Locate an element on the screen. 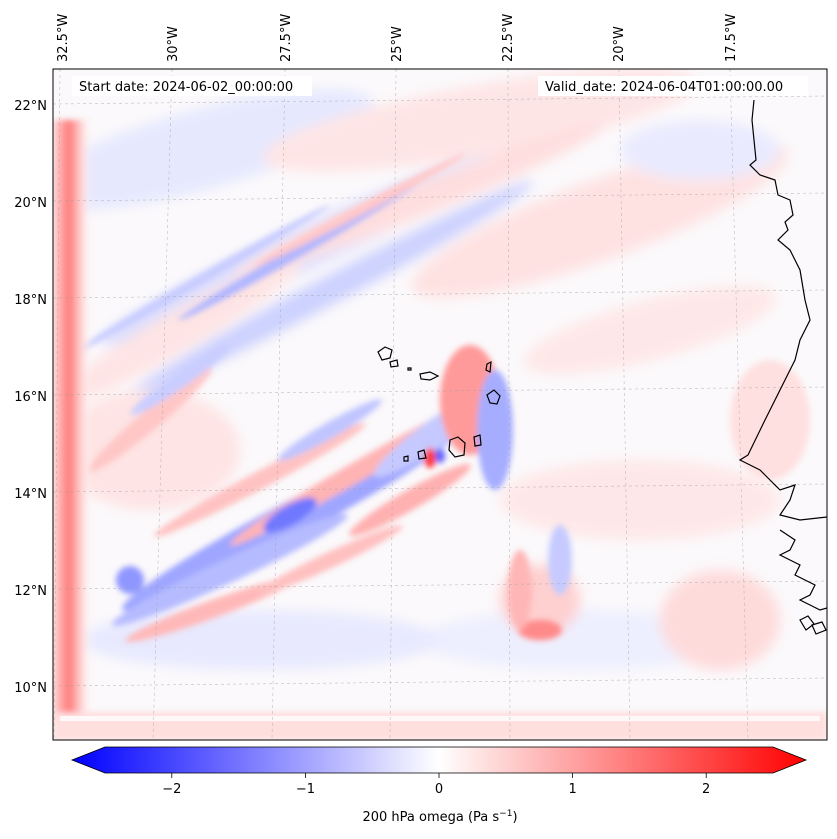  valid-date-box is located at coordinates (673, 86).